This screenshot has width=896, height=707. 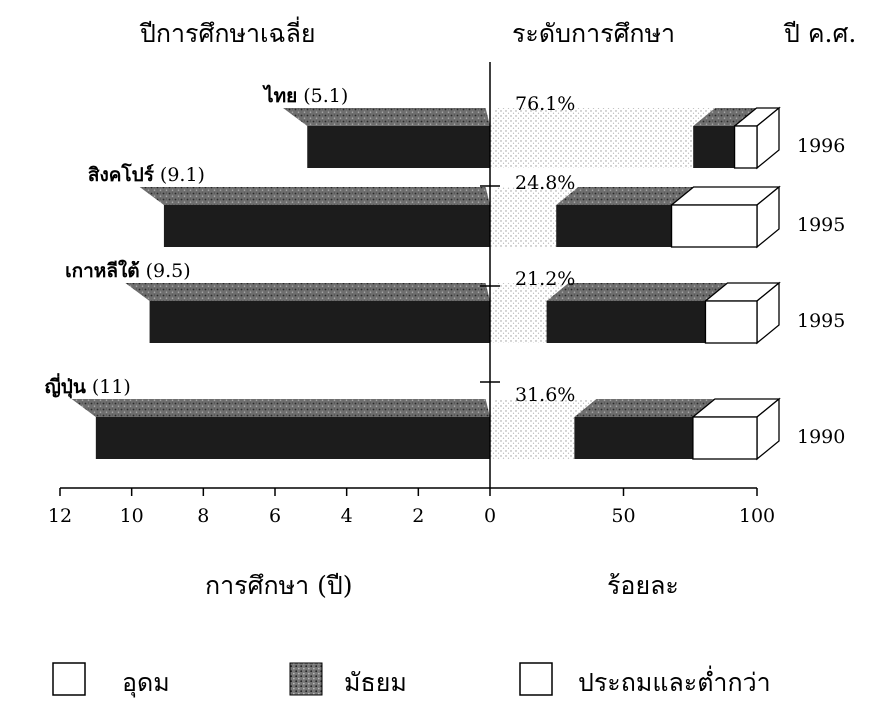 What do you see at coordinates (65, 386) in the screenshot?
I see `country-label-3: ญี่ปุ่น` at bounding box center [65, 386].